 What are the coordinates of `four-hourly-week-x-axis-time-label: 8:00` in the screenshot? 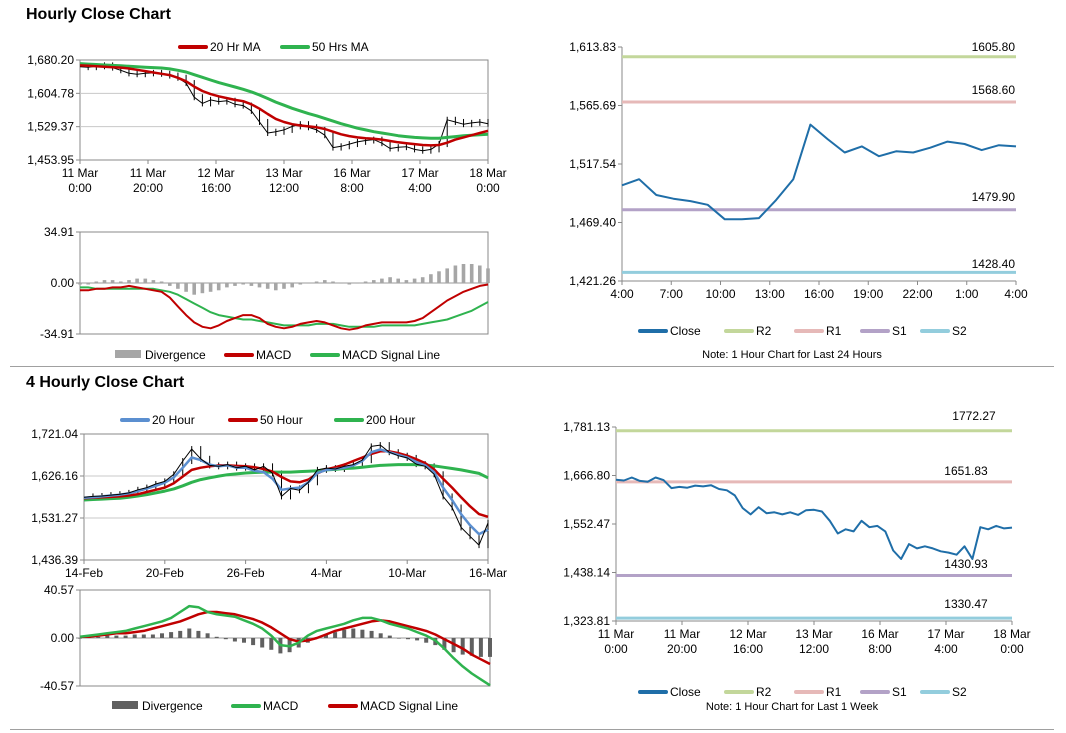 It's located at (880, 649).